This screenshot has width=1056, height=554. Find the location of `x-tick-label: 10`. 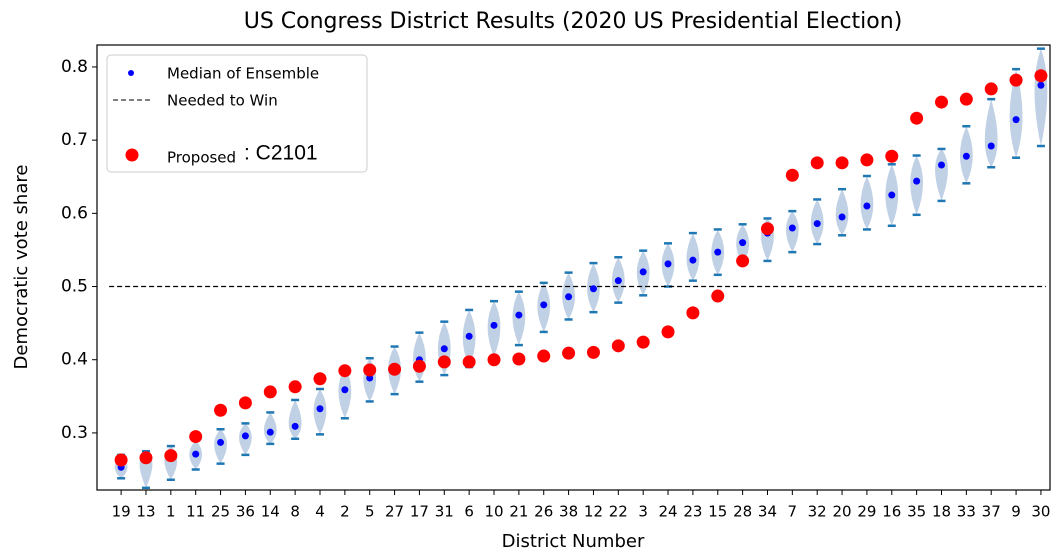

x-tick-label: 10 is located at coordinates (493, 512).